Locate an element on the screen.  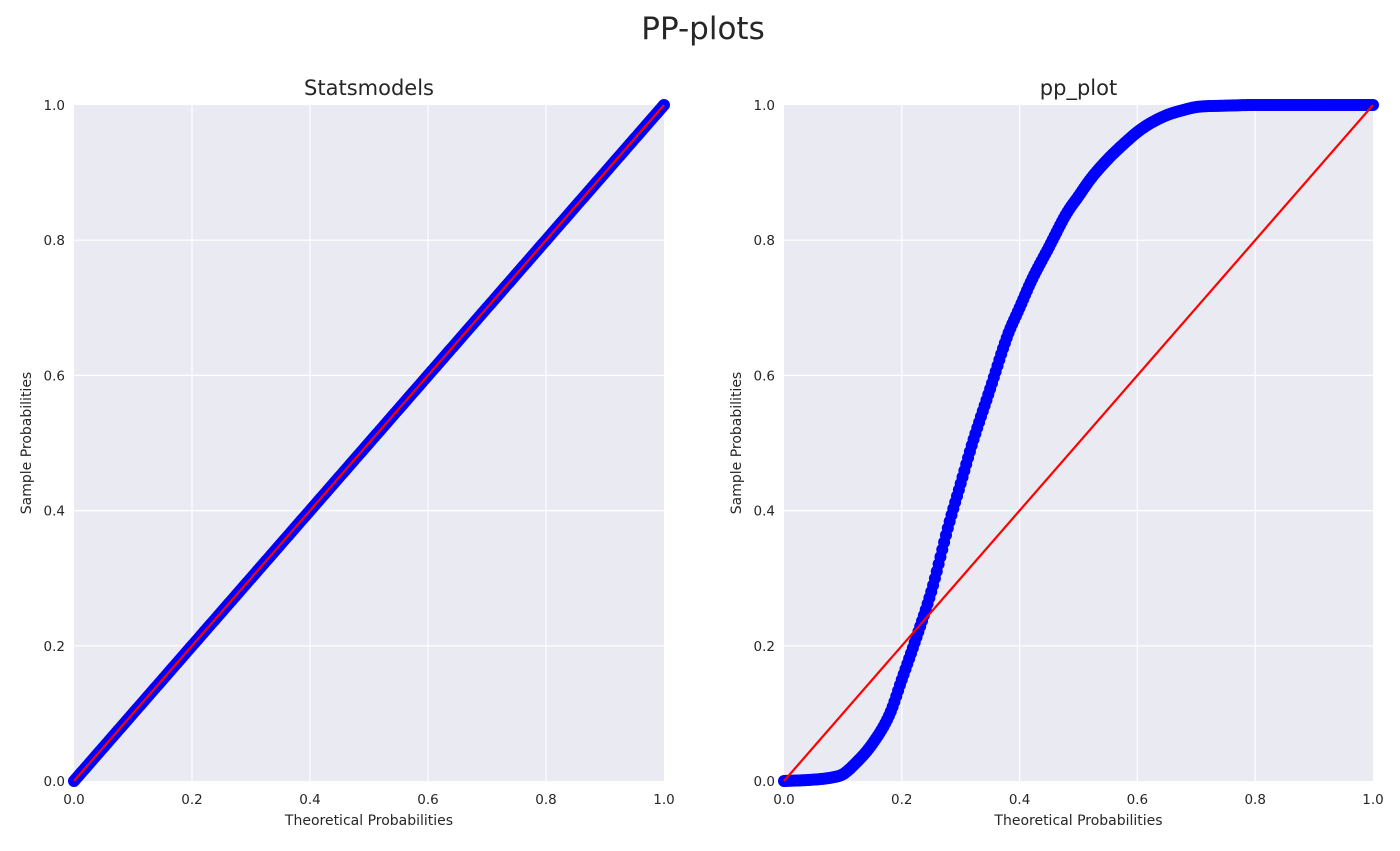
axes-title: Statsmodels is located at coordinates (369, 88).